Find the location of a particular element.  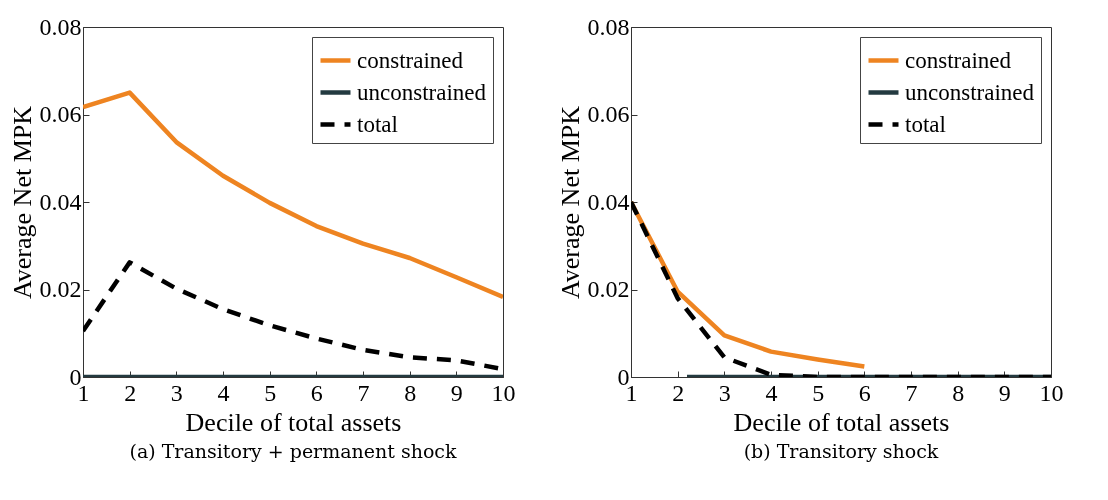

text: (a) Transitory + permanent shock is located at coordinates (293, 451).